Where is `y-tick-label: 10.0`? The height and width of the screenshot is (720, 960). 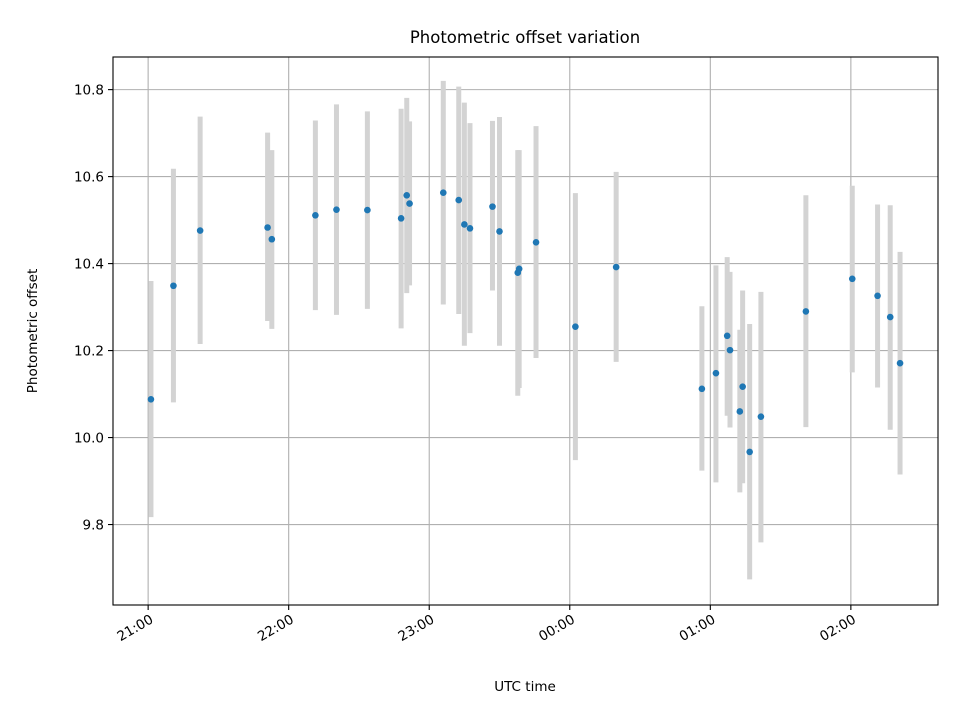 y-tick-label: 10.0 is located at coordinates (89, 439).